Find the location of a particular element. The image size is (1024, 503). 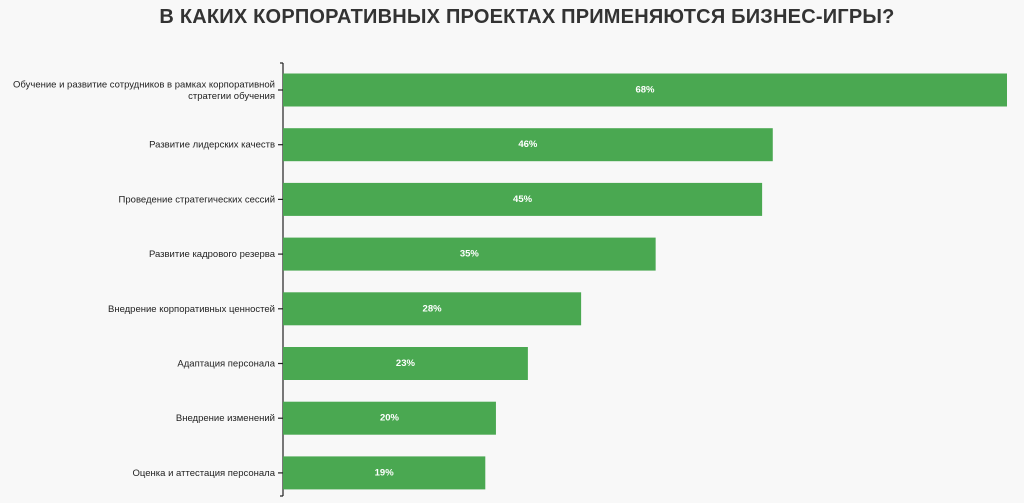

category-label-line: Оценка и аттестация персонала is located at coordinates (204, 472).